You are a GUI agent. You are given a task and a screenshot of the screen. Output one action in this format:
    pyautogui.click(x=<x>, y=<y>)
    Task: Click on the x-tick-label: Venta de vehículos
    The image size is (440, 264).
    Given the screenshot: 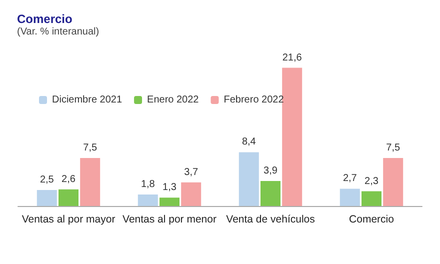 What is the action you would take?
    pyautogui.click(x=270, y=220)
    